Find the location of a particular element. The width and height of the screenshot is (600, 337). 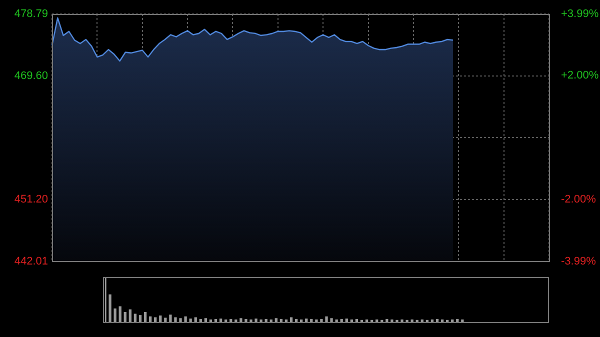

y-tick-label: 469.60 is located at coordinates (31, 76).